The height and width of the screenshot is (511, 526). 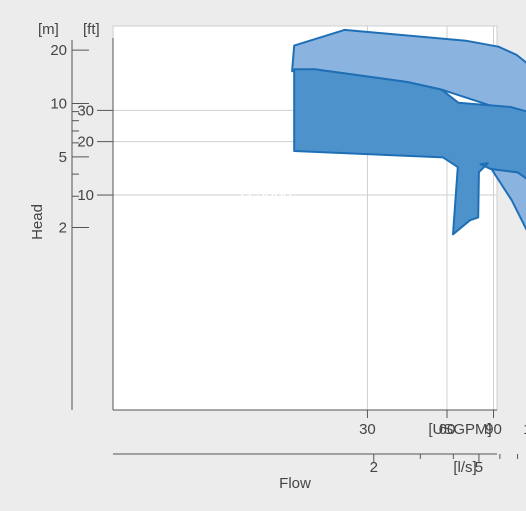 I want to click on y-tick-label-m: 10, so click(x=58, y=104).